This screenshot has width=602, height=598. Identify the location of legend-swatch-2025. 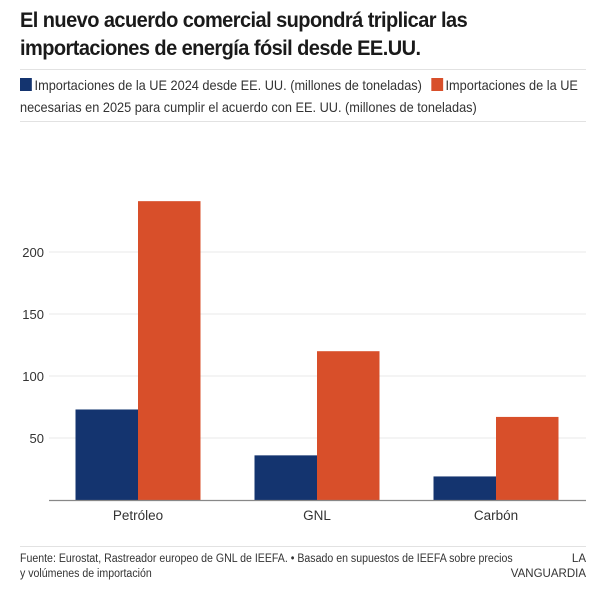
(436, 84).